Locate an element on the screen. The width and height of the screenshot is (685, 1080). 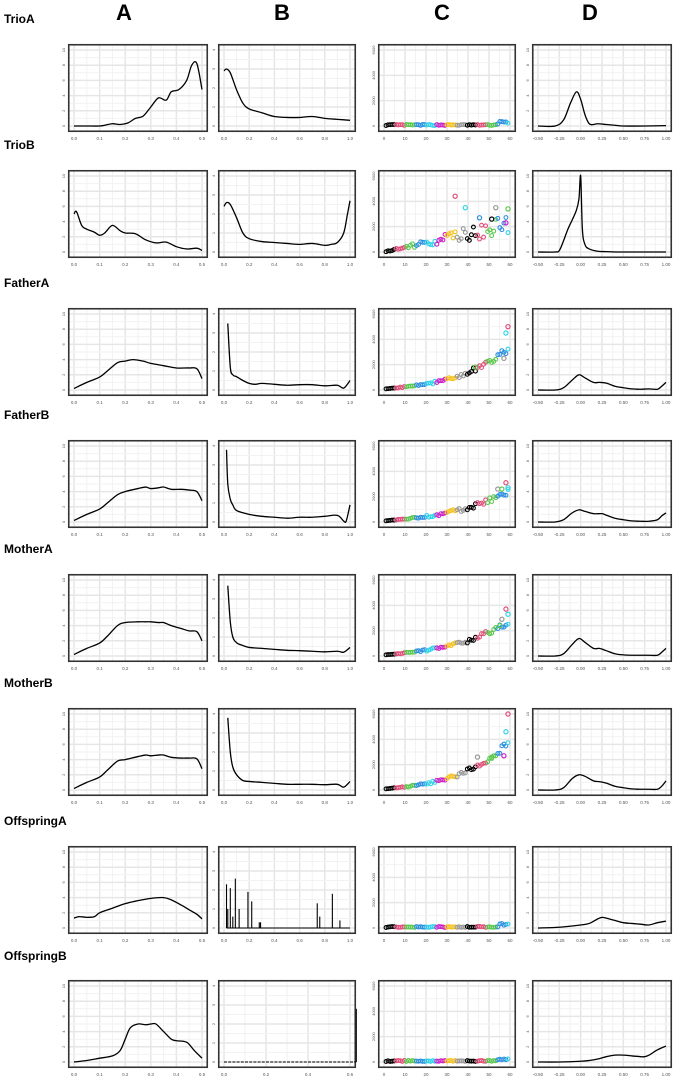
svg-text: 1 is located at coordinates (213, 1042).